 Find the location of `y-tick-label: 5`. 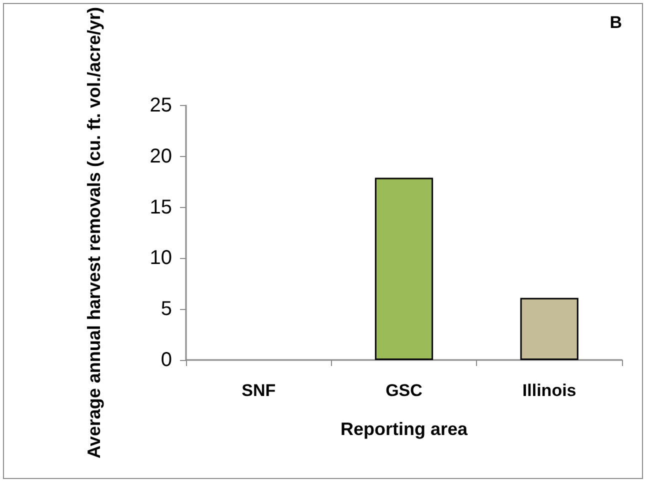

y-tick-label: 5 is located at coordinates (166, 309).